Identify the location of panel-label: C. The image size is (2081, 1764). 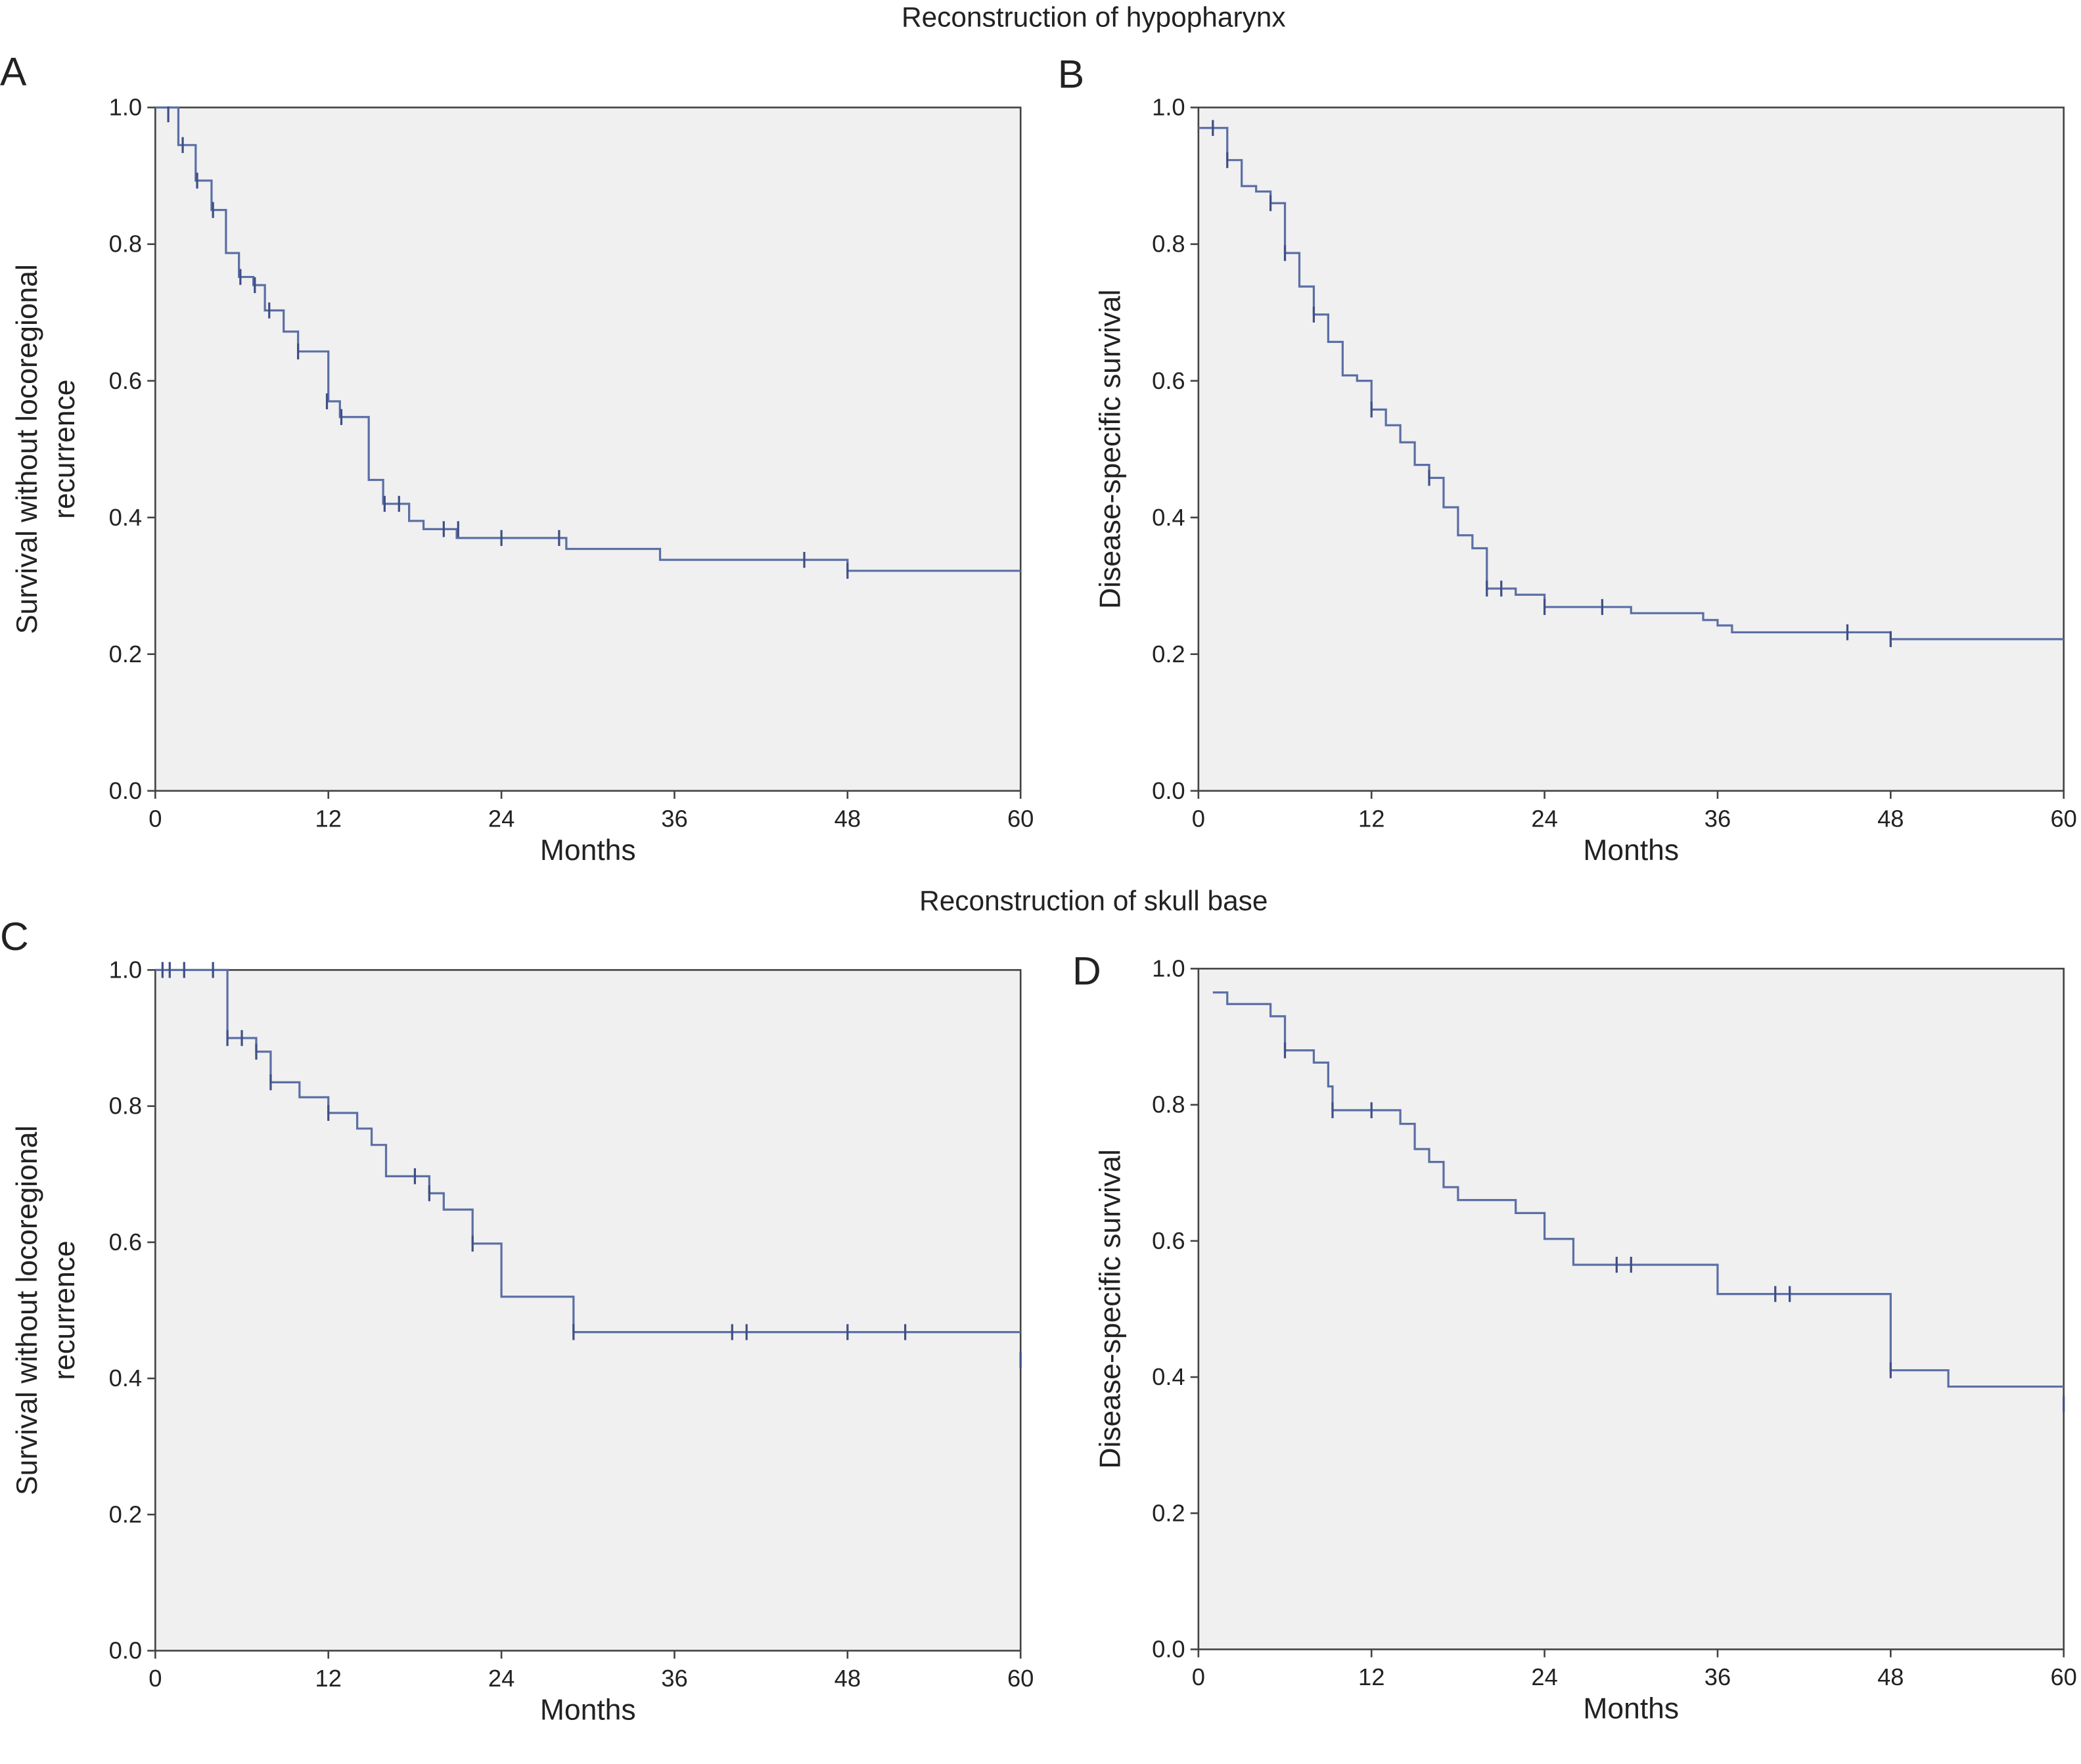
(14, 936).